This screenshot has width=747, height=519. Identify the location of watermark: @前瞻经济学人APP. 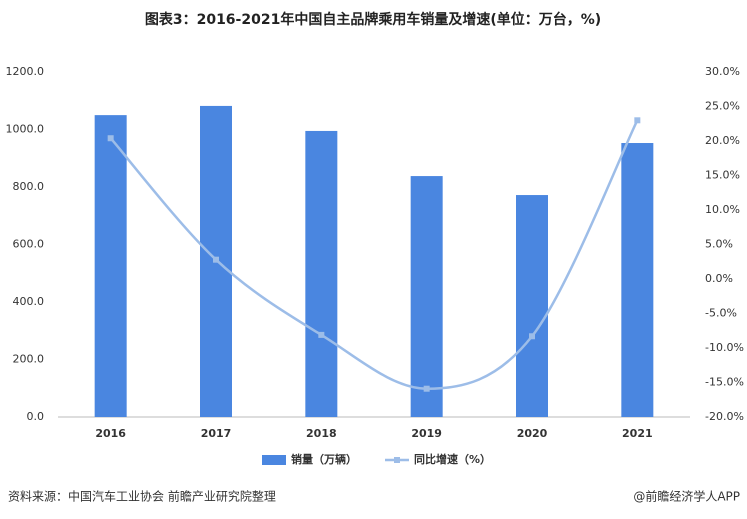
(686, 496).